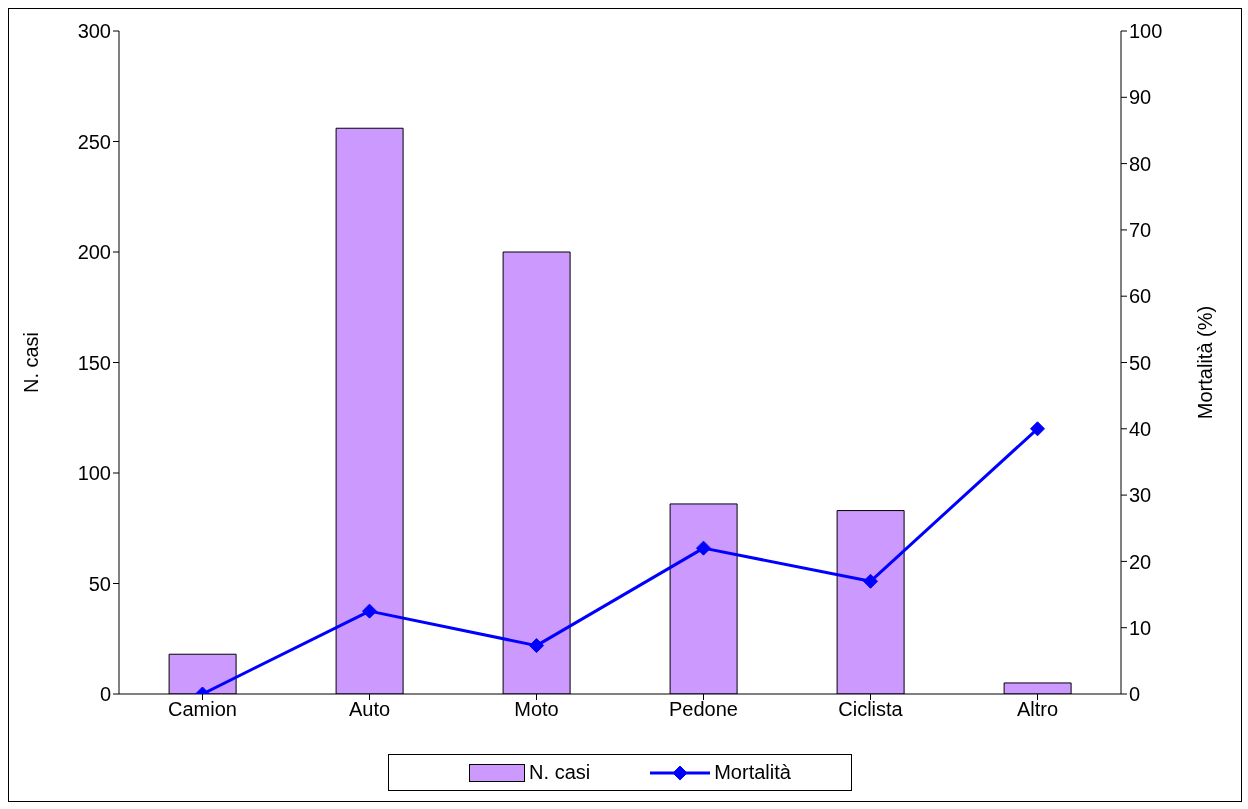 The image size is (1248, 809). What do you see at coordinates (1140, 495) in the screenshot?
I see `y2-tick-label: 30` at bounding box center [1140, 495].